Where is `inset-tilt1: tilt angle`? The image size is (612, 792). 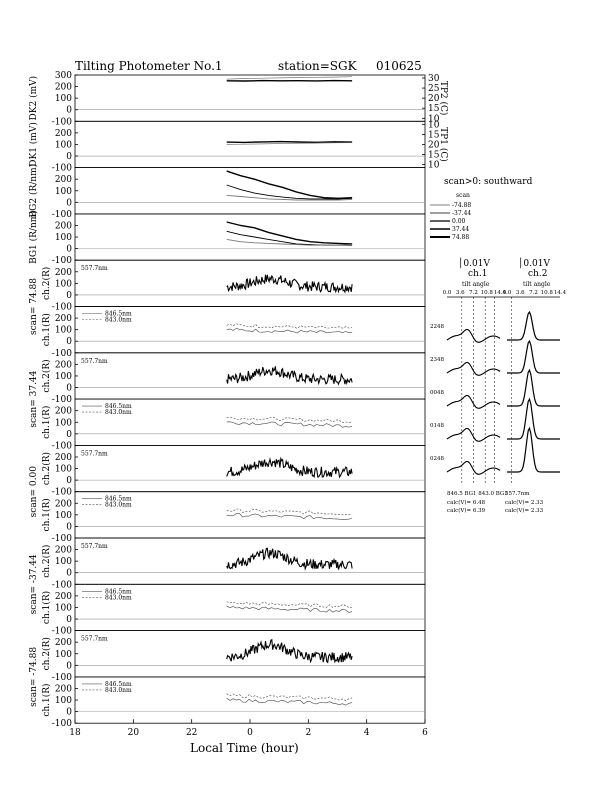
inset-tilt1: tilt angle is located at coordinates (476, 284).